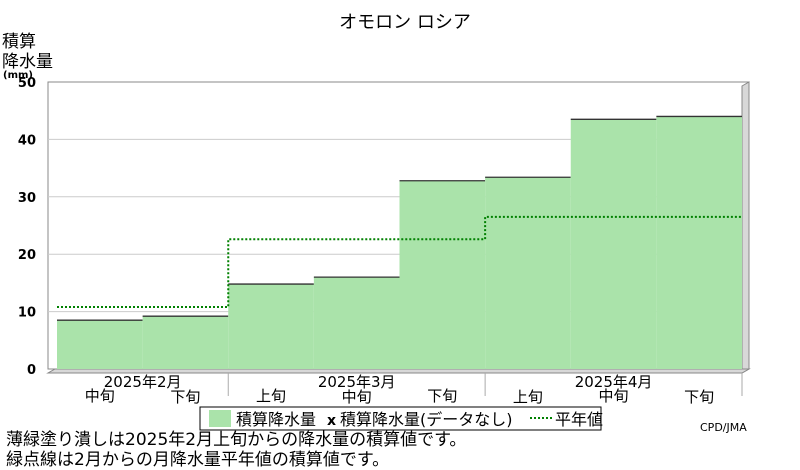 The width and height of the screenshot is (800, 470). Describe the element at coordinates (27, 140) in the screenshot. I see `y-tick-label: 40` at that location.